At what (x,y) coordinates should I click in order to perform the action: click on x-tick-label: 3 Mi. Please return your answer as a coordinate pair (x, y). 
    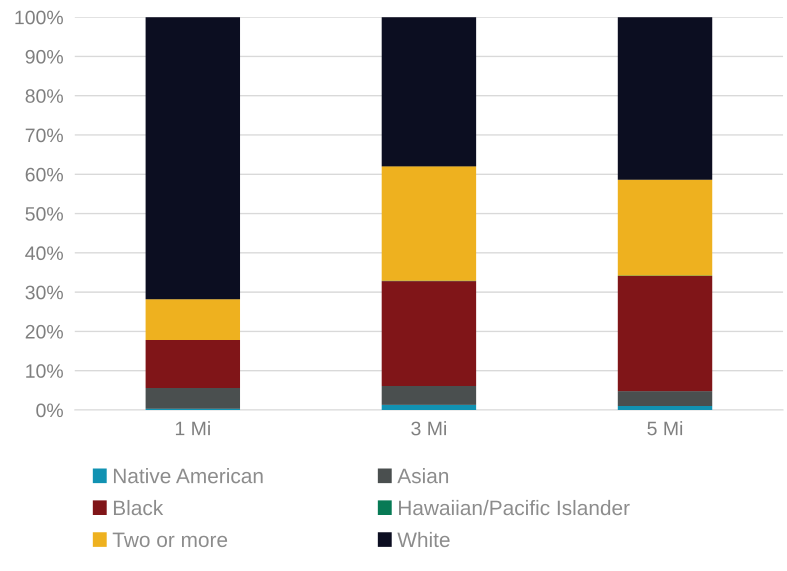
    Looking at the image, I should click on (428, 428).